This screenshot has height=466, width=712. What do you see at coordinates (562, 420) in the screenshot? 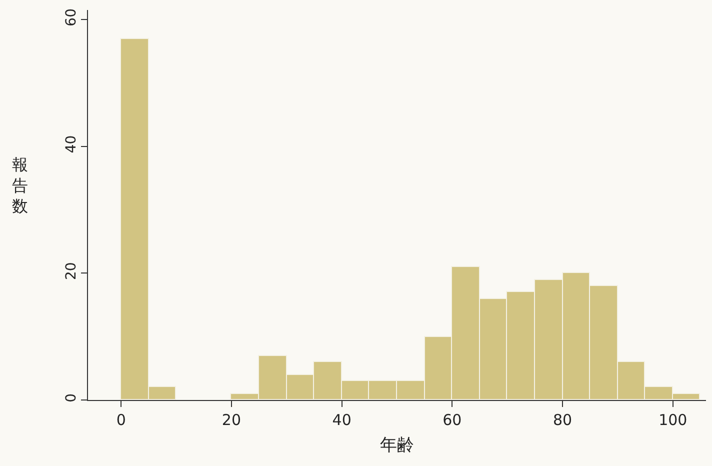
I see `x-tick-label: 80` at bounding box center [562, 420].